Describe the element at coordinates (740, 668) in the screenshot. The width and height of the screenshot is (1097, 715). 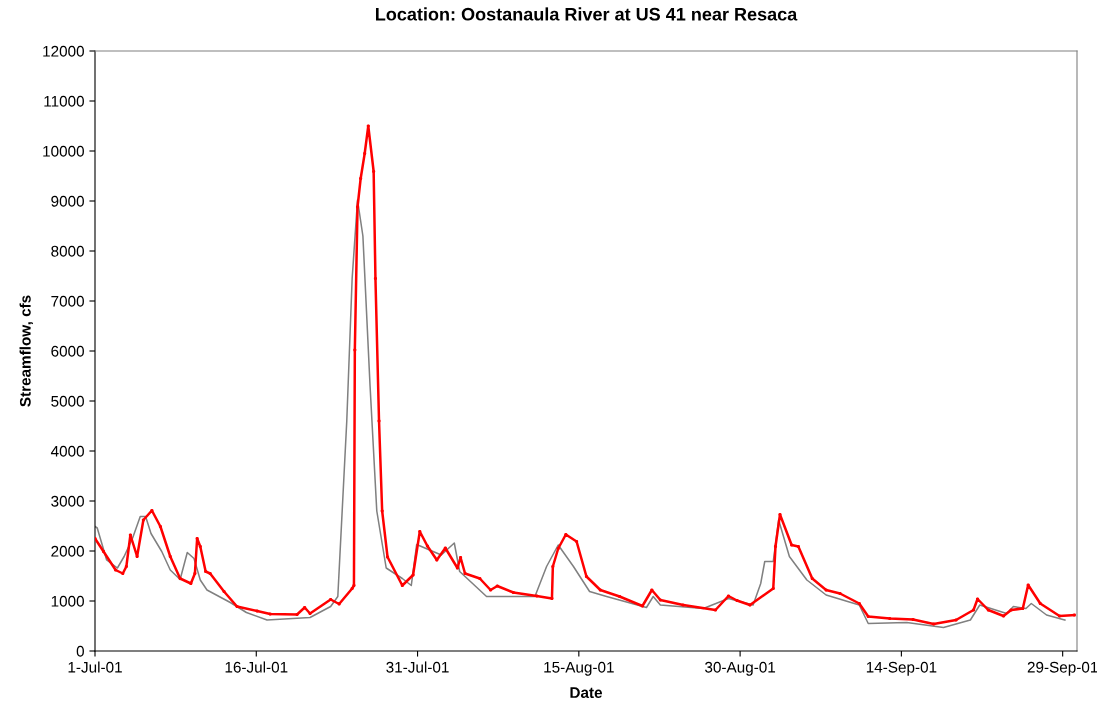
I see `x-tick-label: 30-Aug-01` at that location.